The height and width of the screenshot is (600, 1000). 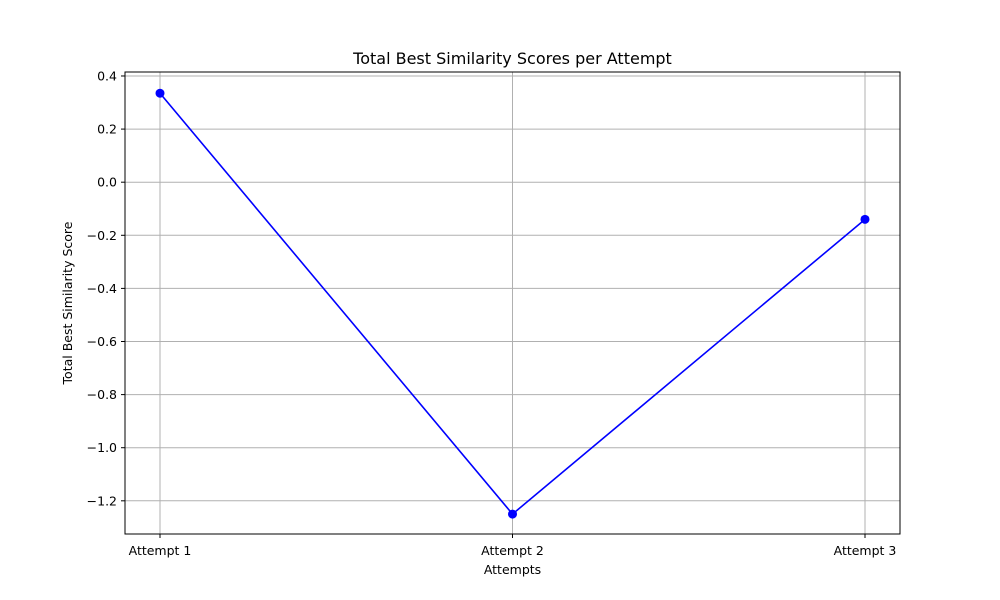 I want to click on chart-title: Total Best Similarity Scores per Attempt, so click(x=512, y=58).